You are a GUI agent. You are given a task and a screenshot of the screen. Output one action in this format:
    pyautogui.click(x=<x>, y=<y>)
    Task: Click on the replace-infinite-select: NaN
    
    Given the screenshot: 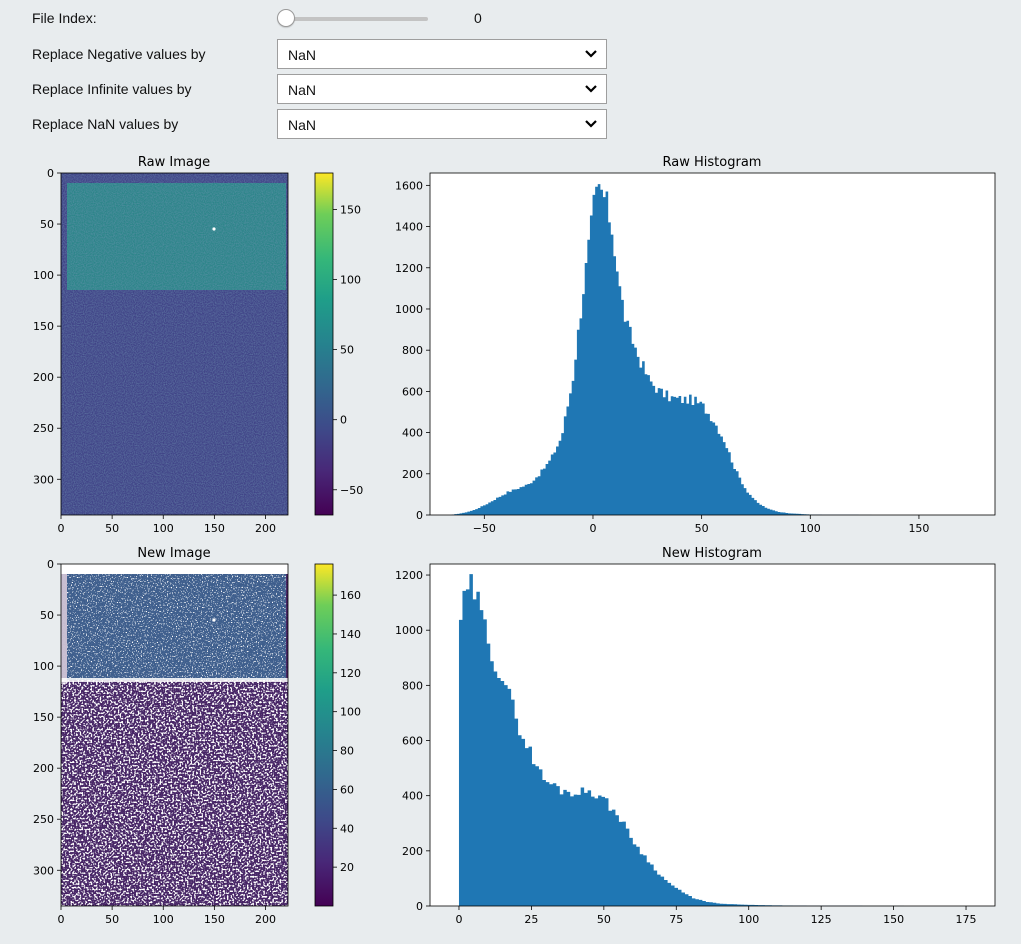 What is the action you would take?
    pyautogui.click(x=442, y=89)
    